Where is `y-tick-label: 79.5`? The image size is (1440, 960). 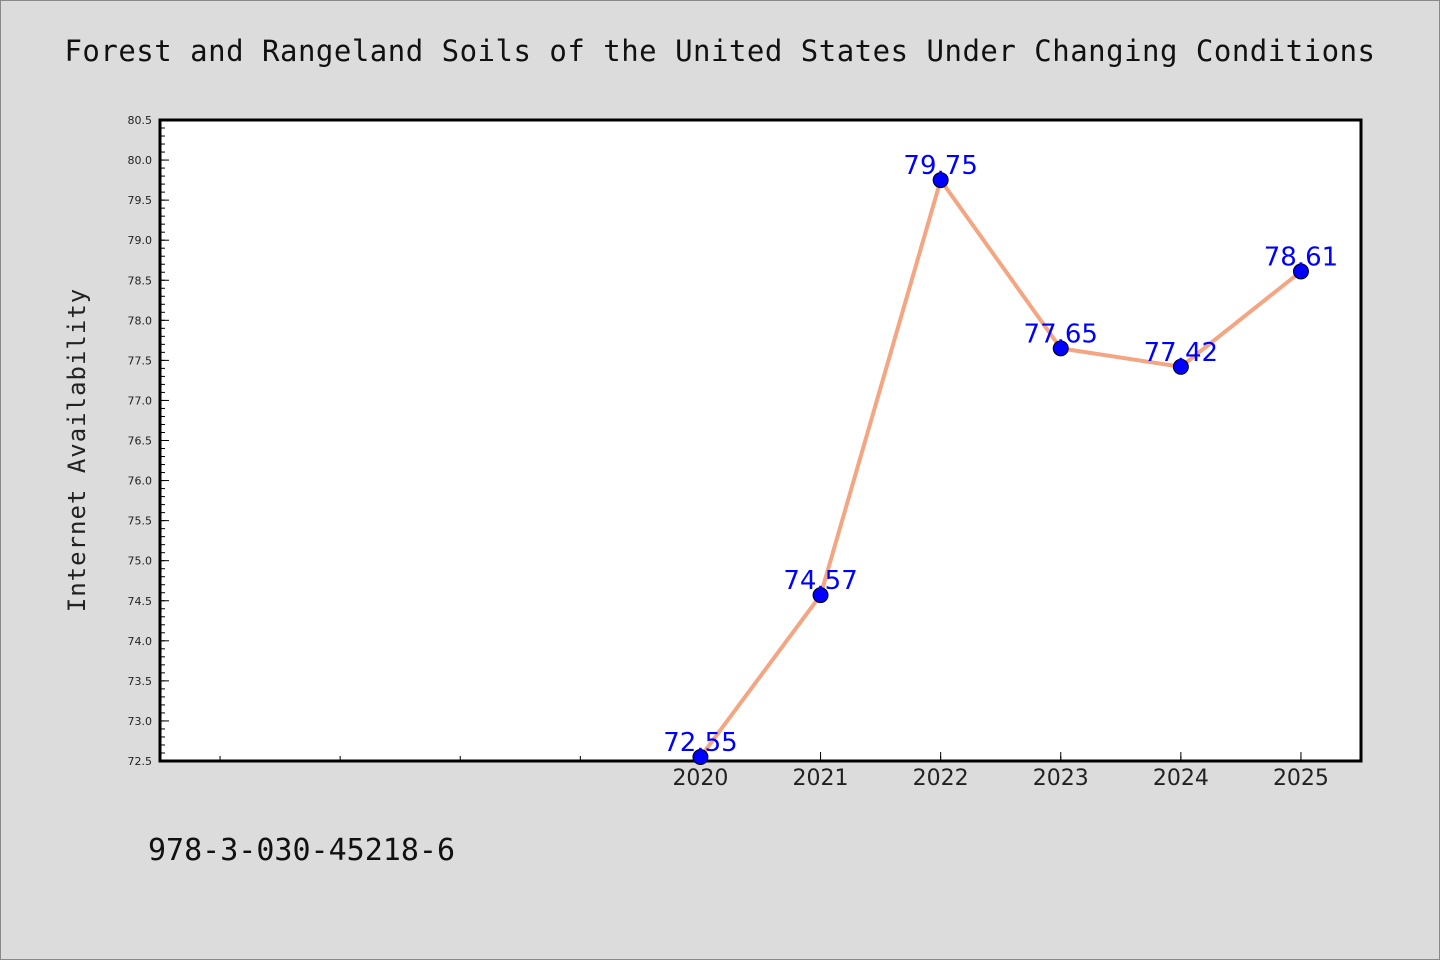 y-tick-label: 79.5 is located at coordinates (140, 200).